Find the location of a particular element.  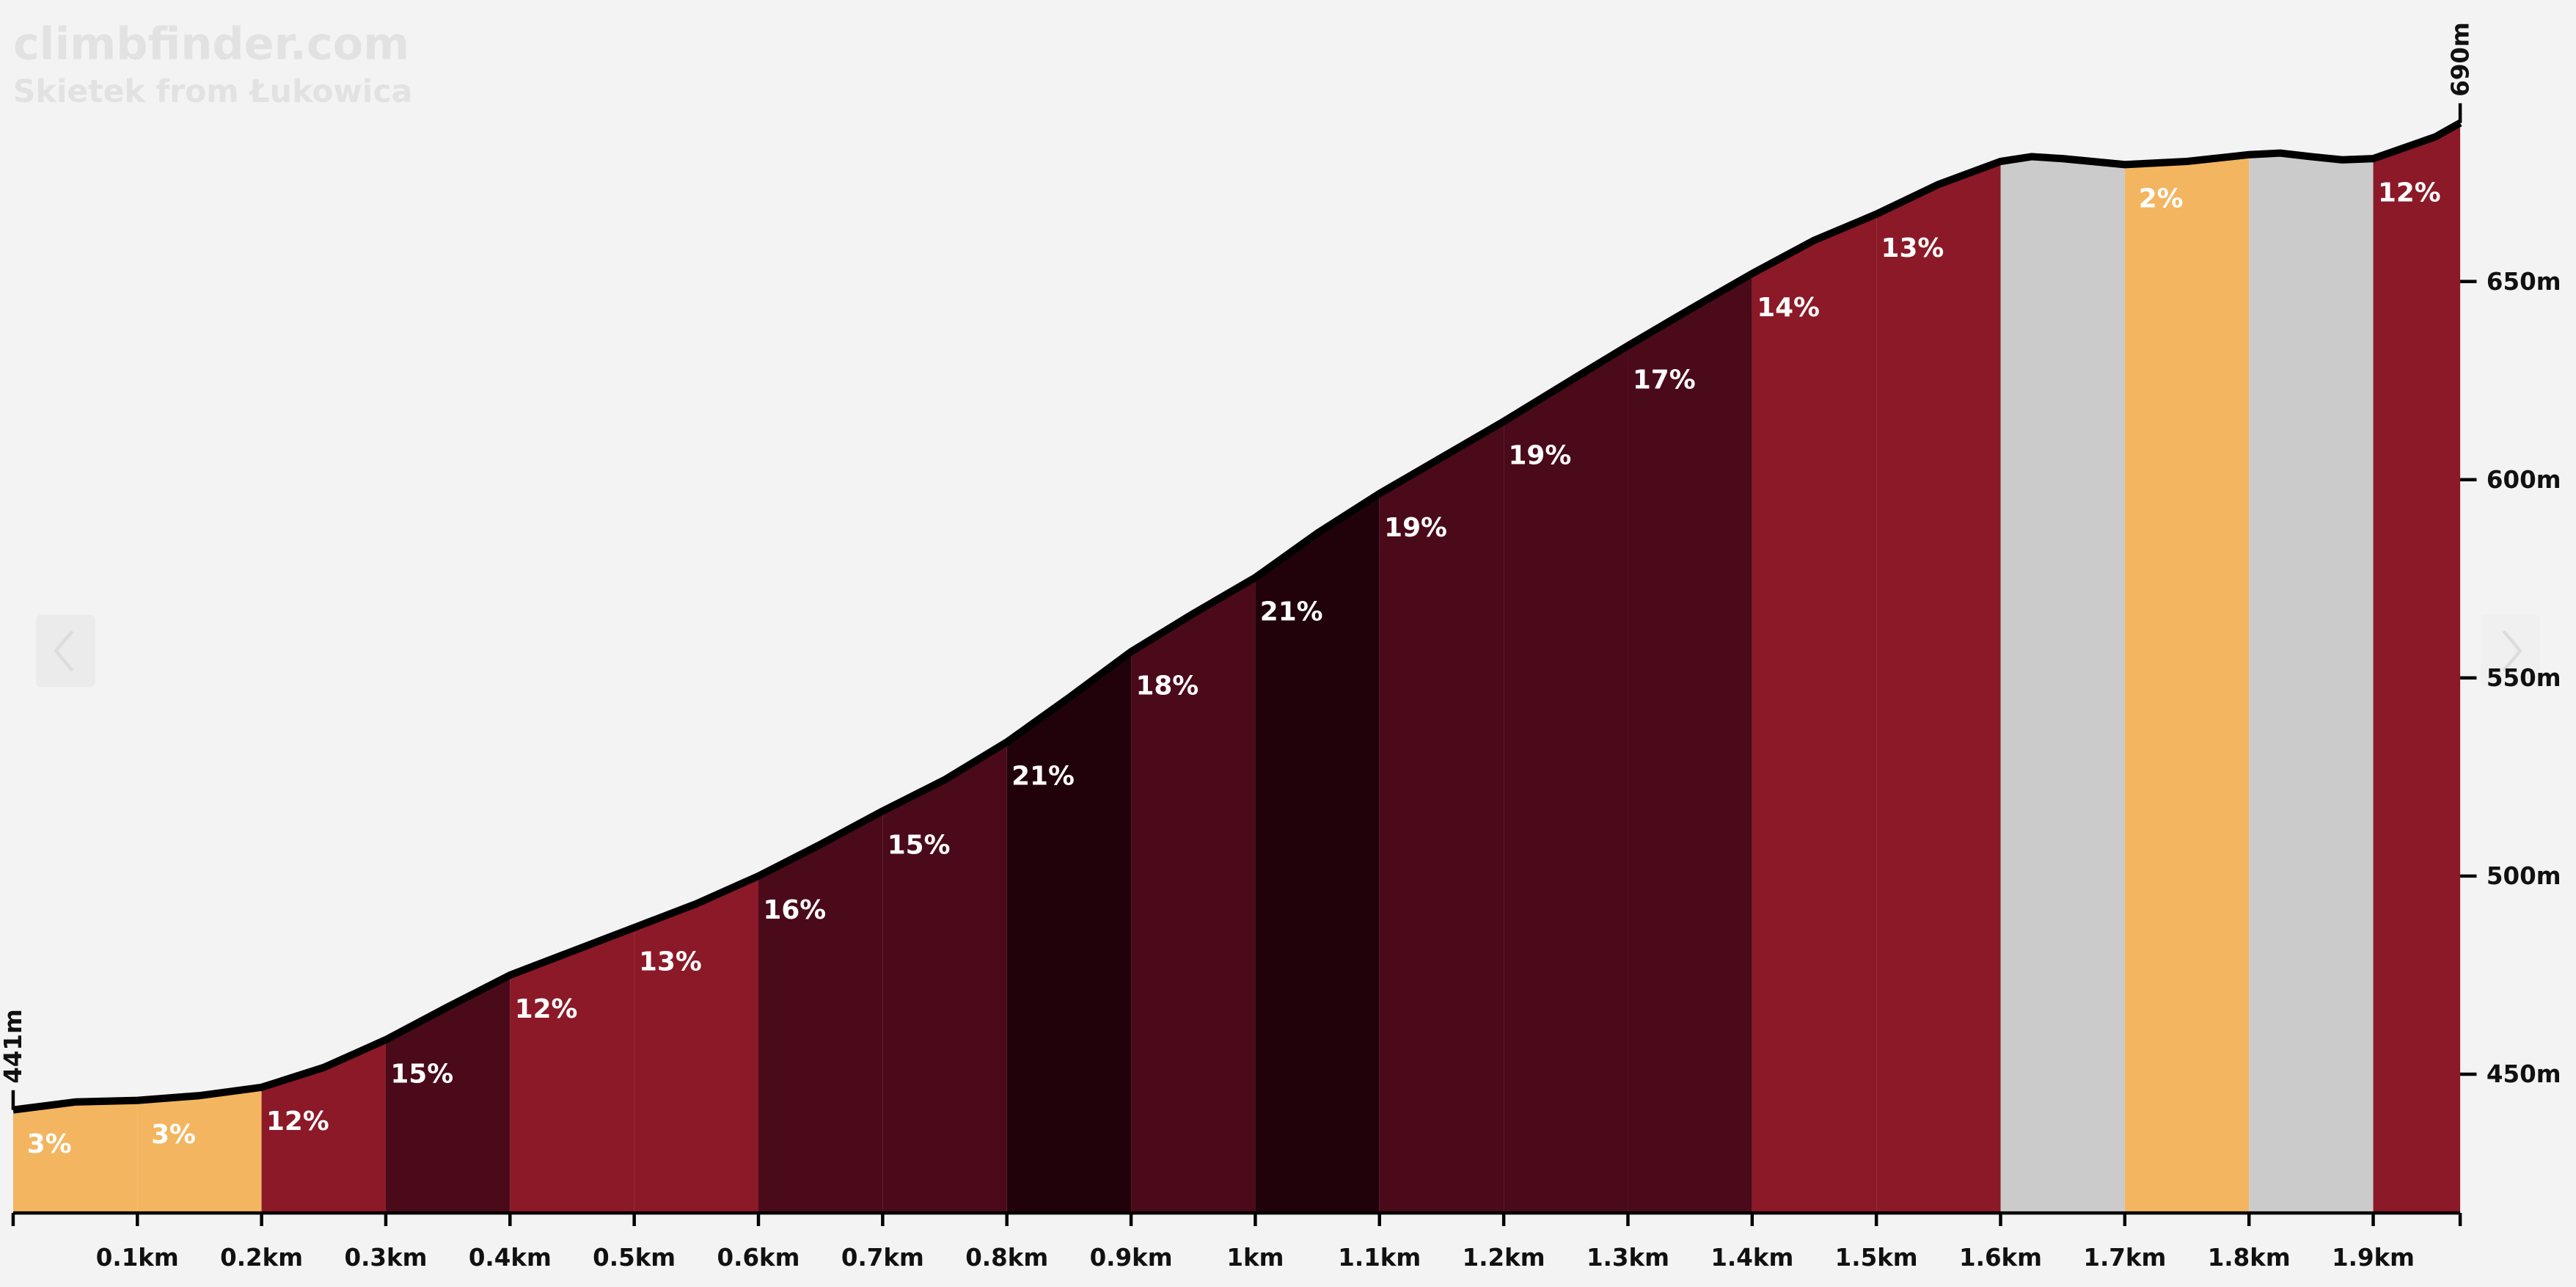

y-tick-label: 450m is located at coordinates (2524, 1074).